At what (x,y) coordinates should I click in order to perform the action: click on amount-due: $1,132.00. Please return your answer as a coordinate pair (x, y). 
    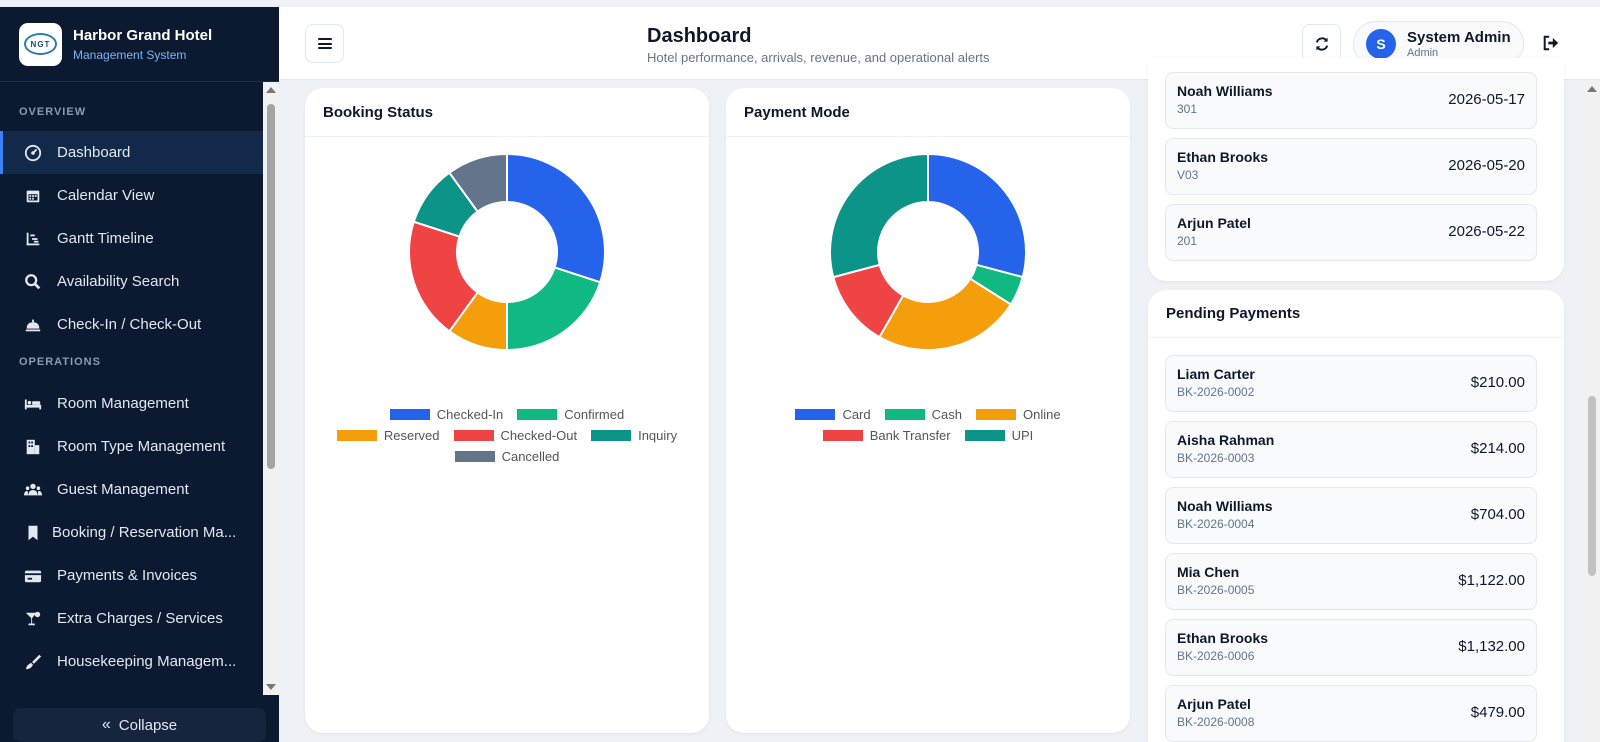
    Looking at the image, I should click on (1491, 646).